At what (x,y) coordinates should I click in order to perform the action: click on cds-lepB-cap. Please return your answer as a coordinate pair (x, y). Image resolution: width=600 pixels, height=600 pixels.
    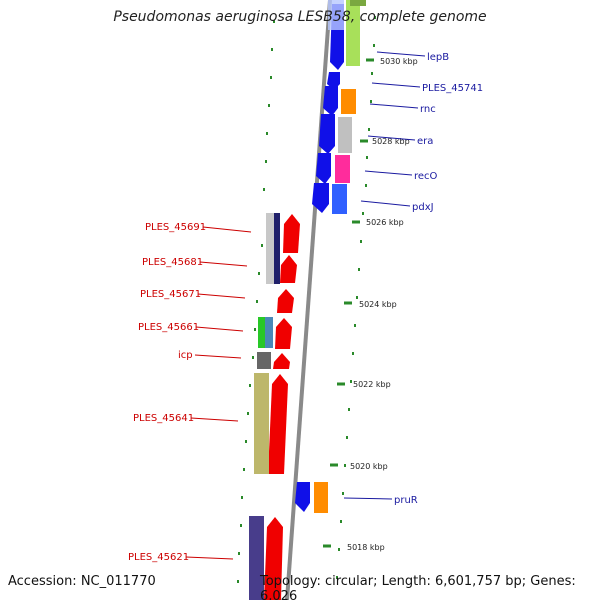
    Looking at the image, I should click on (358, 3).